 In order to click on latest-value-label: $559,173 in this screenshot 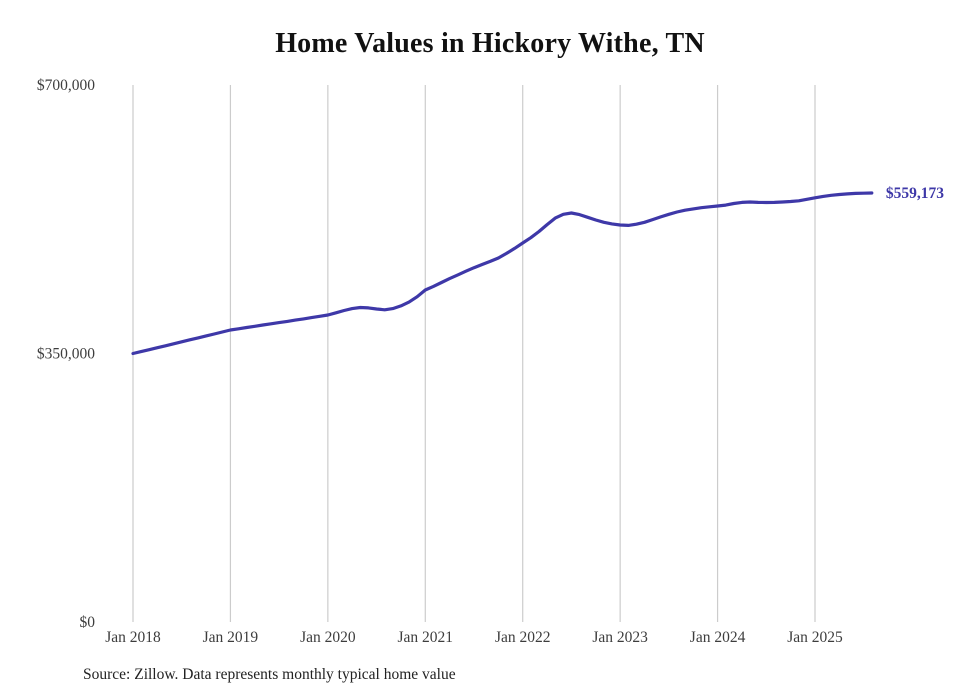, I will do `click(915, 193)`.